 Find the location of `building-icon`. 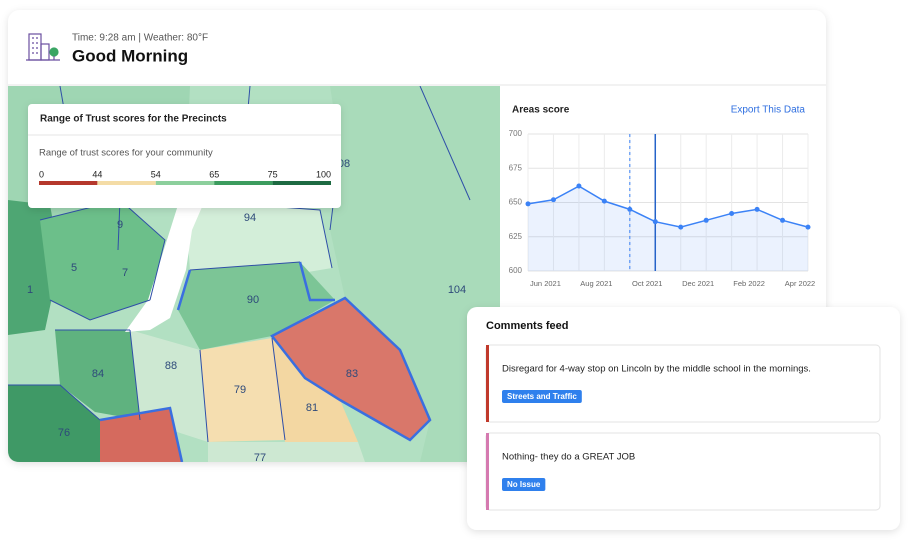

building-icon is located at coordinates (43, 47).